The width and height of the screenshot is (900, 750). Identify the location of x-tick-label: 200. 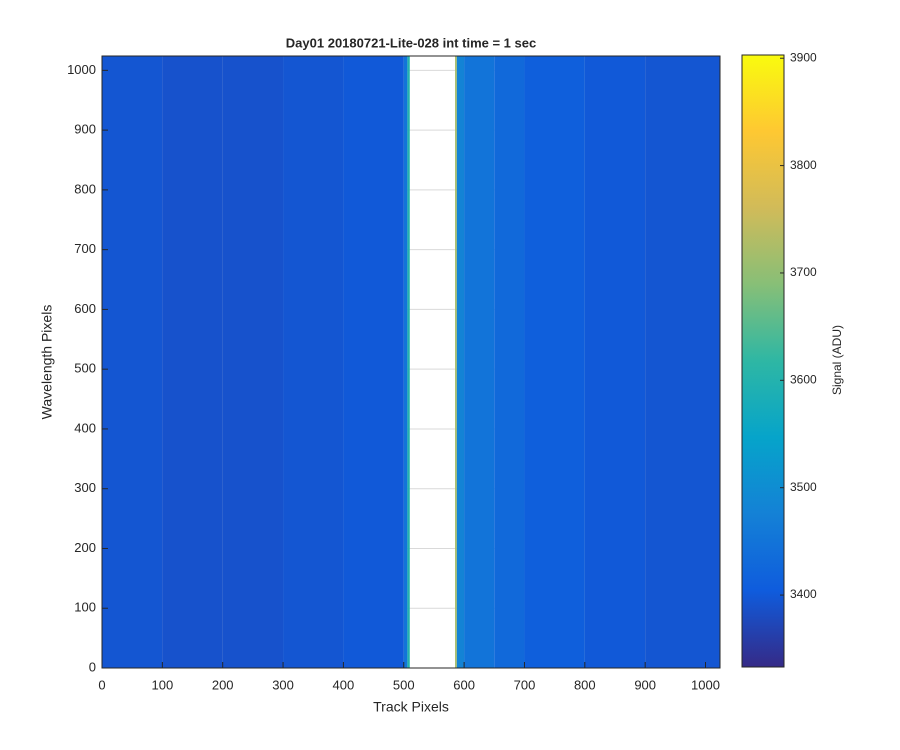
(223, 684).